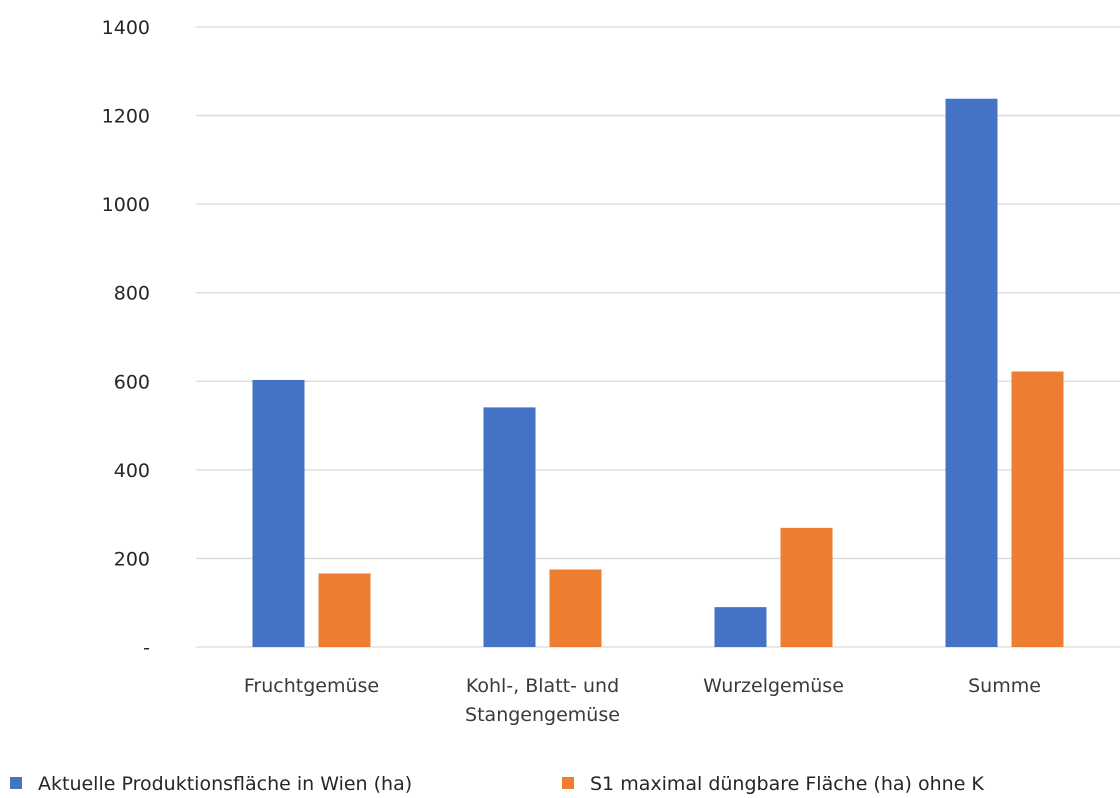 Image resolution: width=1120 pixels, height=798 pixels. What do you see at coordinates (132, 294) in the screenshot?
I see `y-tick-label: 800` at bounding box center [132, 294].